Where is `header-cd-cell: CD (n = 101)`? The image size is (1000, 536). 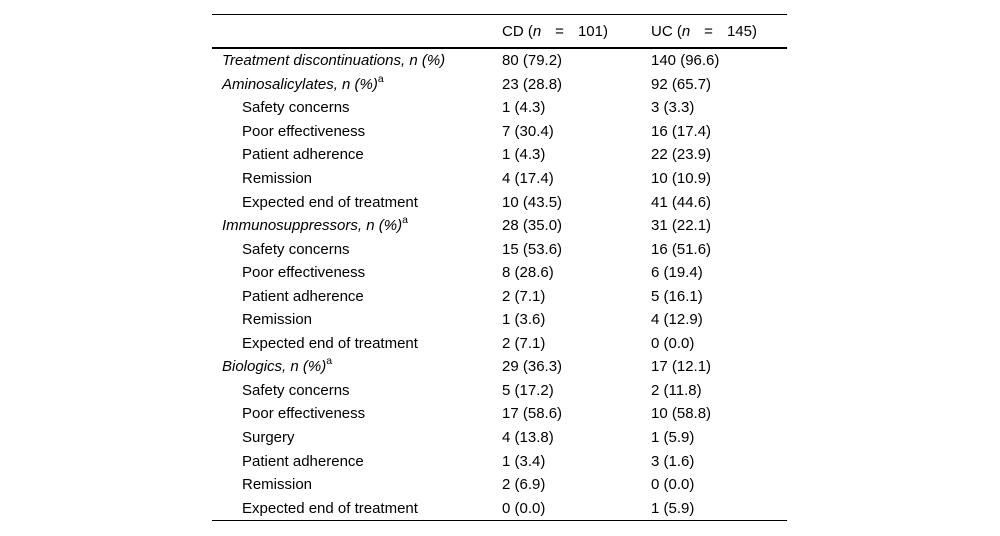 header-cd-cell: CD (n = 101) is located at coordinates (576, 31).